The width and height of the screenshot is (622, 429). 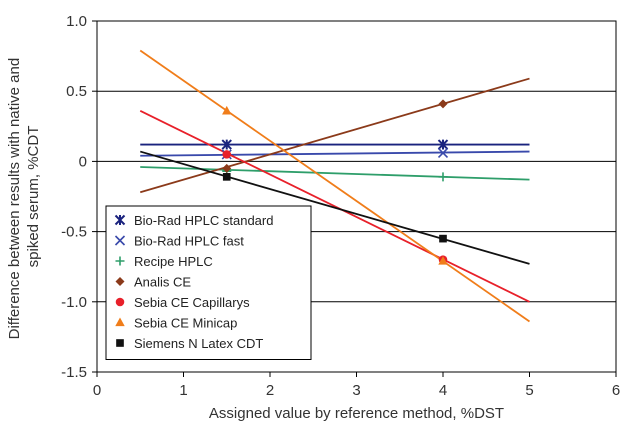 I want to click on y-tick-label: -0.5, so click(x=74, y=232).